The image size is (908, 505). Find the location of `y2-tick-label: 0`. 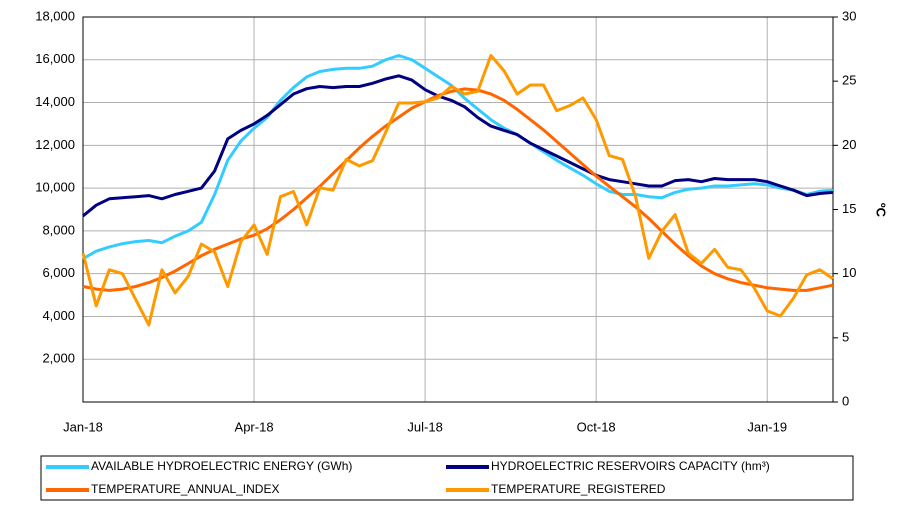

y2-tick-label: 0 is located at coordinates (845, 400).